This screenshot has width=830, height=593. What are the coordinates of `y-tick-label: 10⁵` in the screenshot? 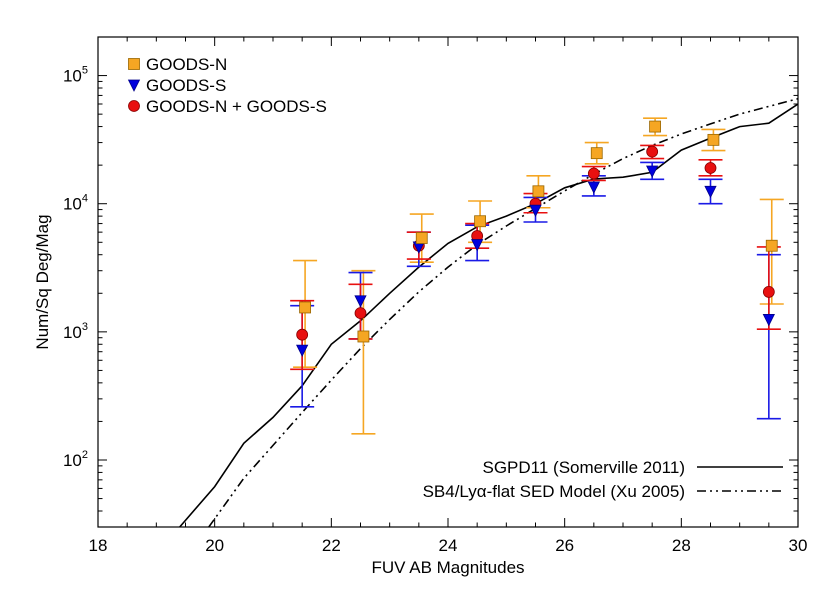 It's located at (75, 75).